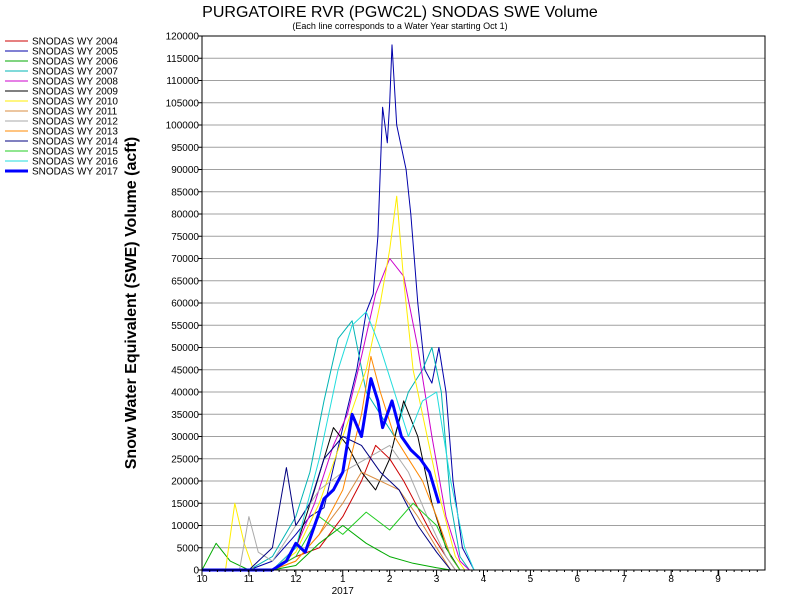 The height and width of the screenshot is (600, 800). I want to click on y-tick-label: 40000, so click(185, 393).